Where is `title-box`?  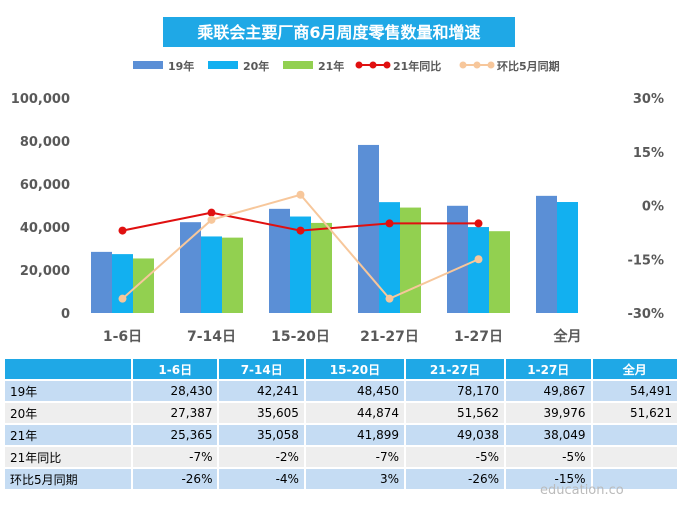
title-box is located at coordinates (339, 32).